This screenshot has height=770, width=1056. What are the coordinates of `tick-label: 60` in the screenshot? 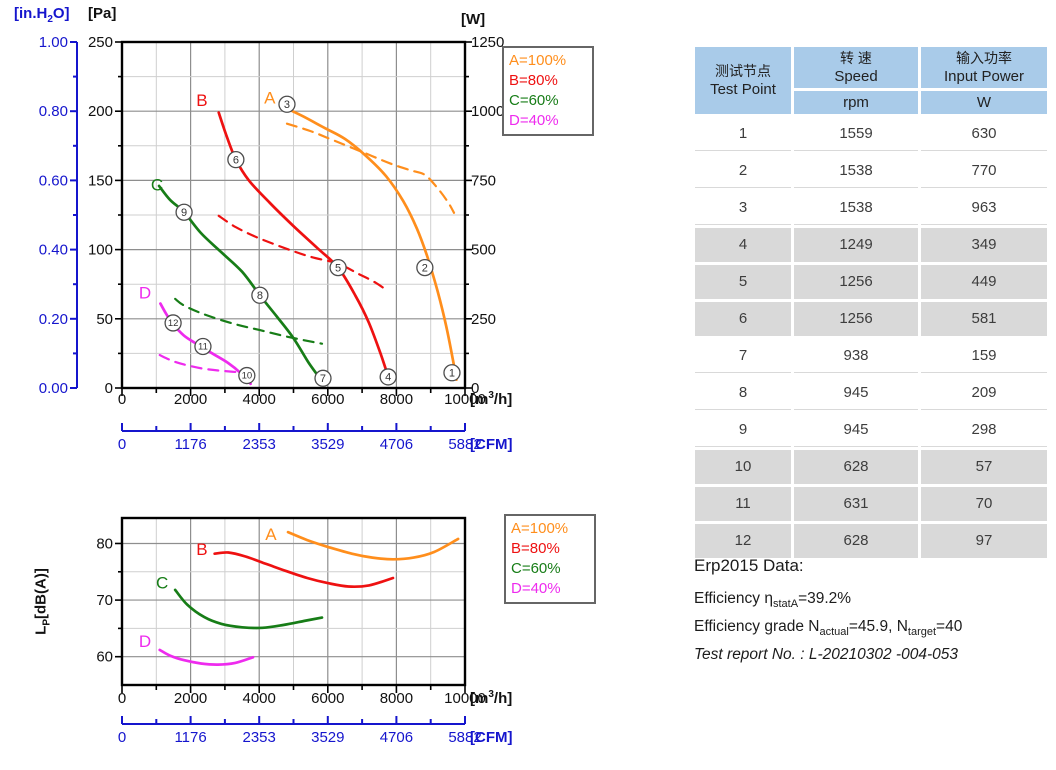 It's located at (104, 657).